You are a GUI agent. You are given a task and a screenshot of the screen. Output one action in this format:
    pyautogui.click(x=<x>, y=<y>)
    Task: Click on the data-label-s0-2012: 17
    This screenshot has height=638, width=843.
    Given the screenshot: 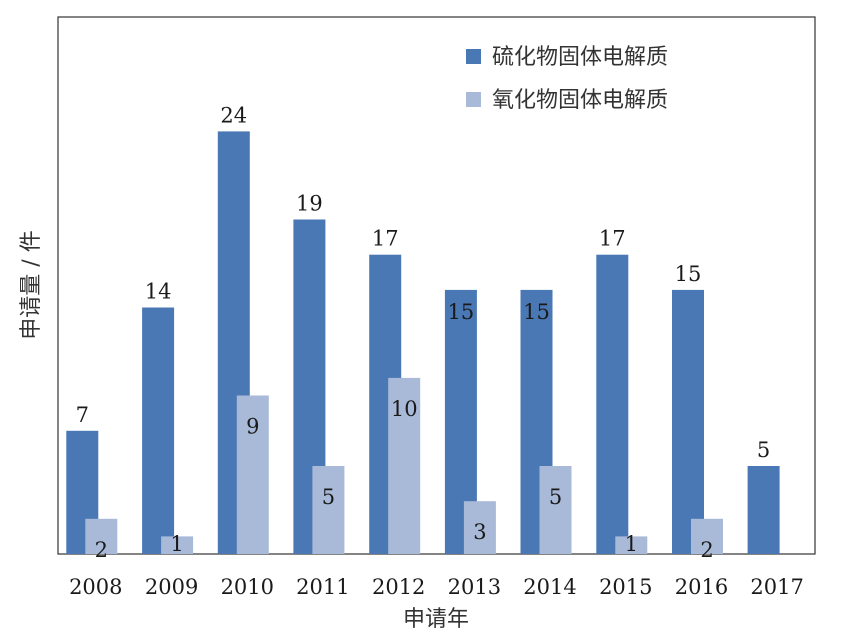 What is the action you would take?
    pyautogui.click(x=385, y=239)
    